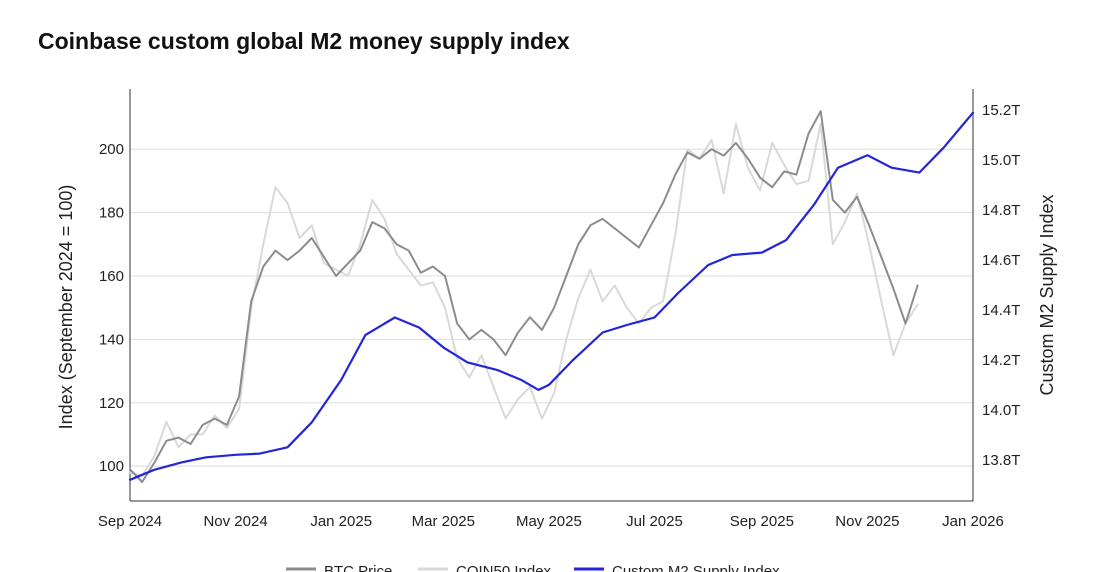 This screenshot has height=572, width=1103. Describe the element at coordinates (111, 403) in the screenshot. I see `y-tick-label: 120` at that location.